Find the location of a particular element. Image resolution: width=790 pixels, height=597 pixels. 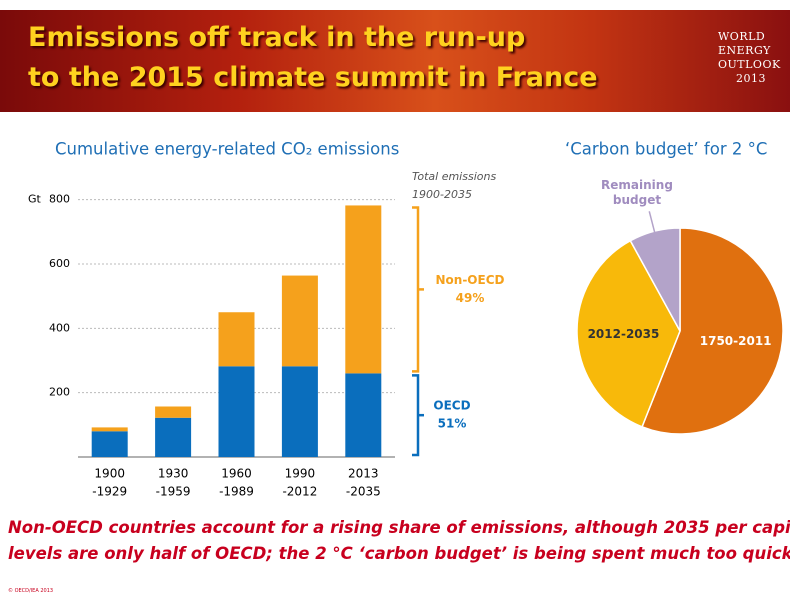

y-unit: Gt is located at coordinates (35, 199).